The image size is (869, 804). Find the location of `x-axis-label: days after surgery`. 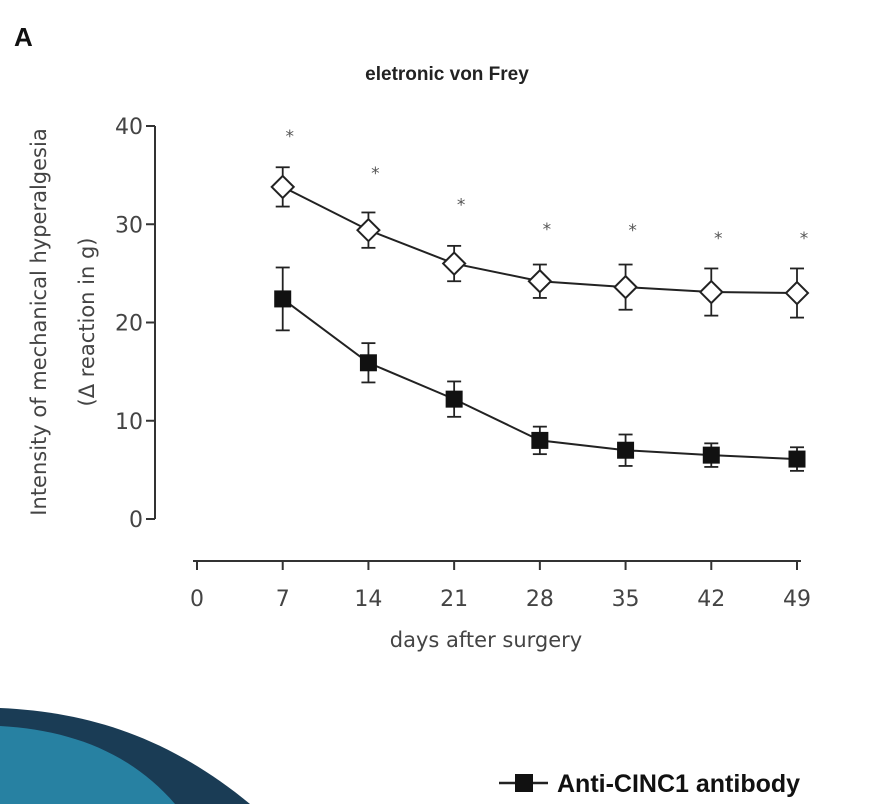

x-axis-label: days after surgery is located at coordinates (486, 640).